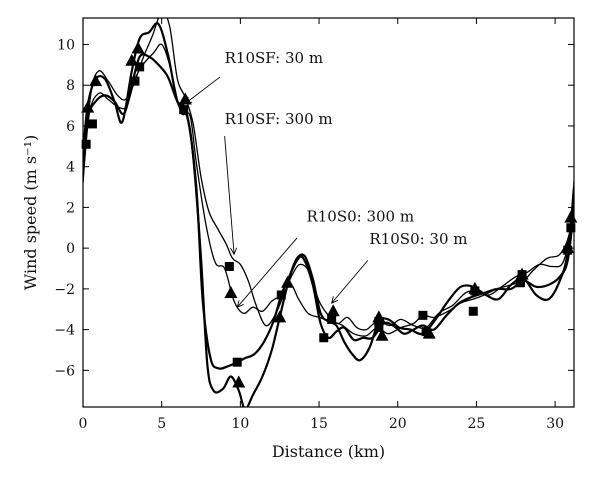  What do you see at coordinates (360, 217) in the screenshot?
I see `annotation-label: R10S0: 300 m` at bounding box center [360, 217].